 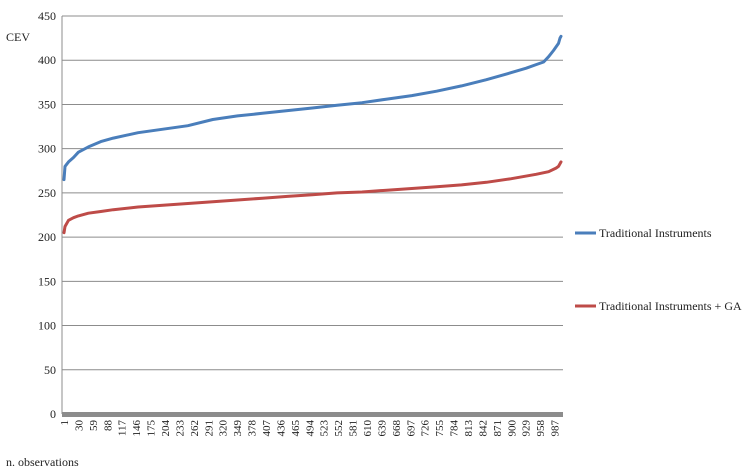 I want to click on x-tick-label: 581, so click(x=354, y=428).